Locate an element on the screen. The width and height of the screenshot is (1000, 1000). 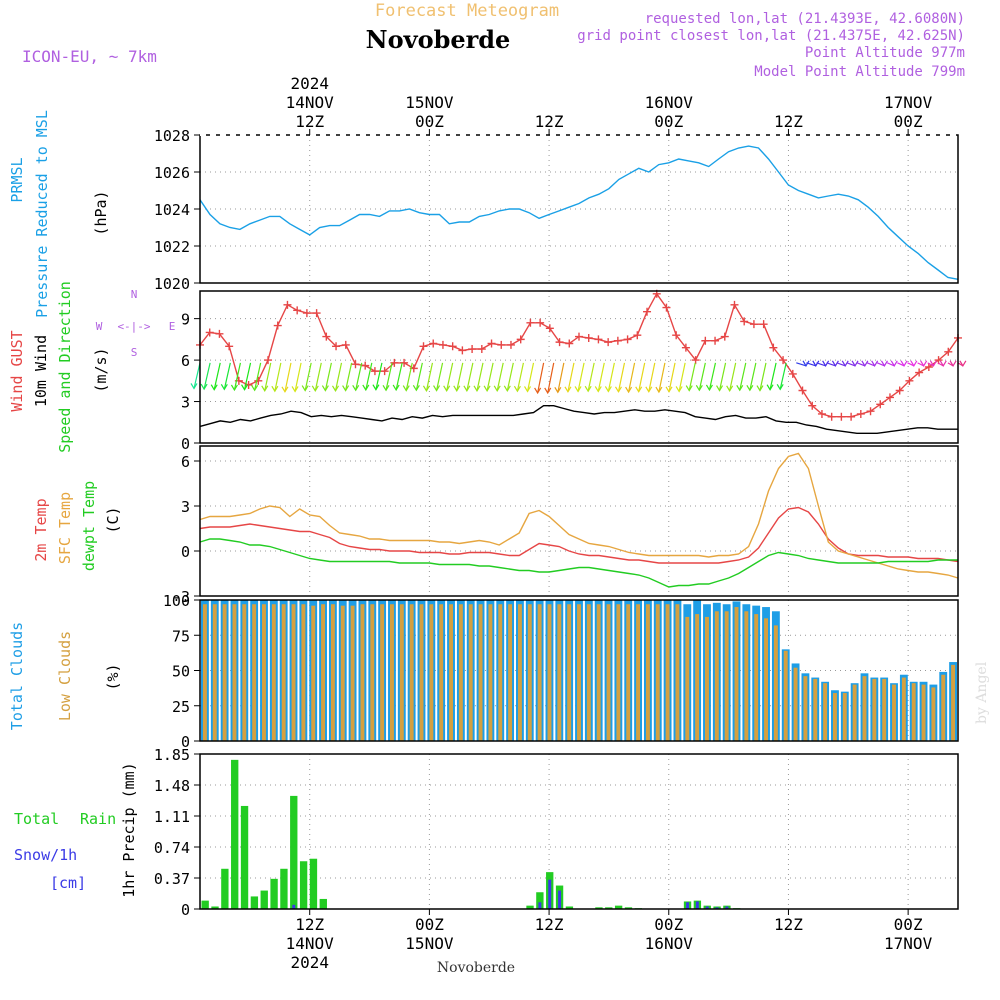
x-tick-label-top: 00Z is located at coordinates (668, 121).